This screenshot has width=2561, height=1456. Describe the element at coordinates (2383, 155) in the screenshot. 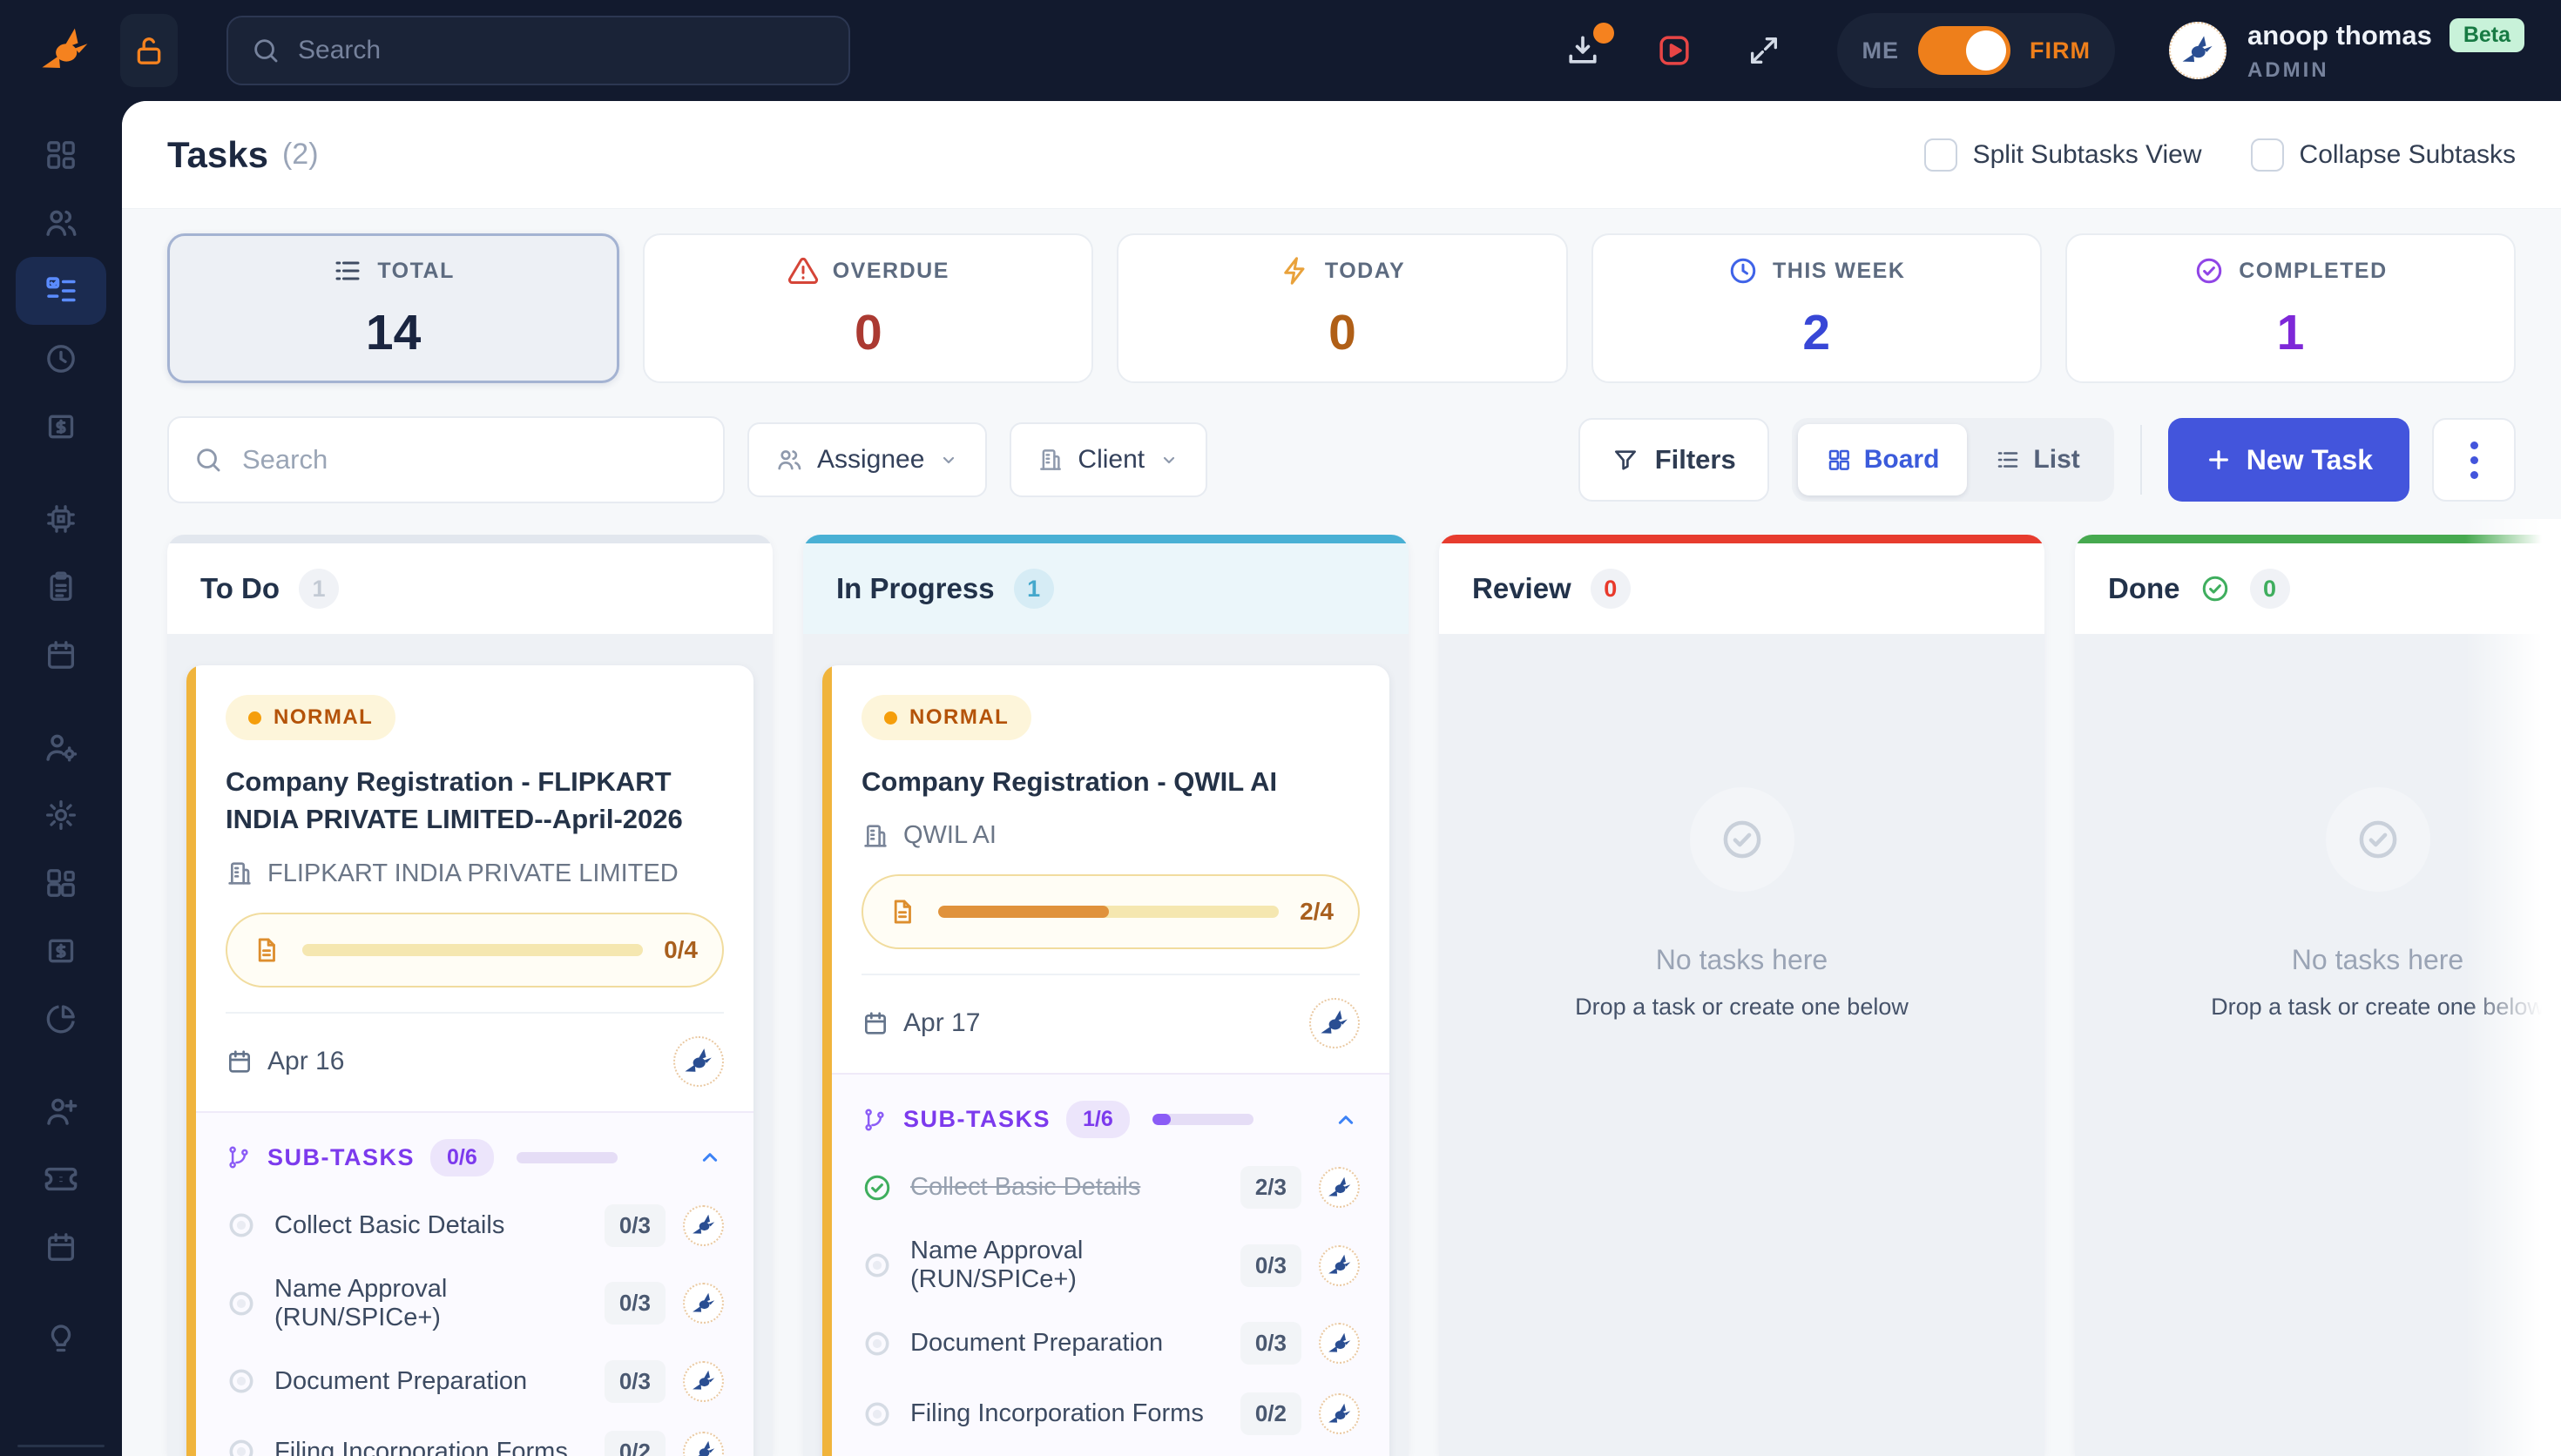

I see `collapse-subtasks-checkbox-row: Collapse Subtasks` at that location.